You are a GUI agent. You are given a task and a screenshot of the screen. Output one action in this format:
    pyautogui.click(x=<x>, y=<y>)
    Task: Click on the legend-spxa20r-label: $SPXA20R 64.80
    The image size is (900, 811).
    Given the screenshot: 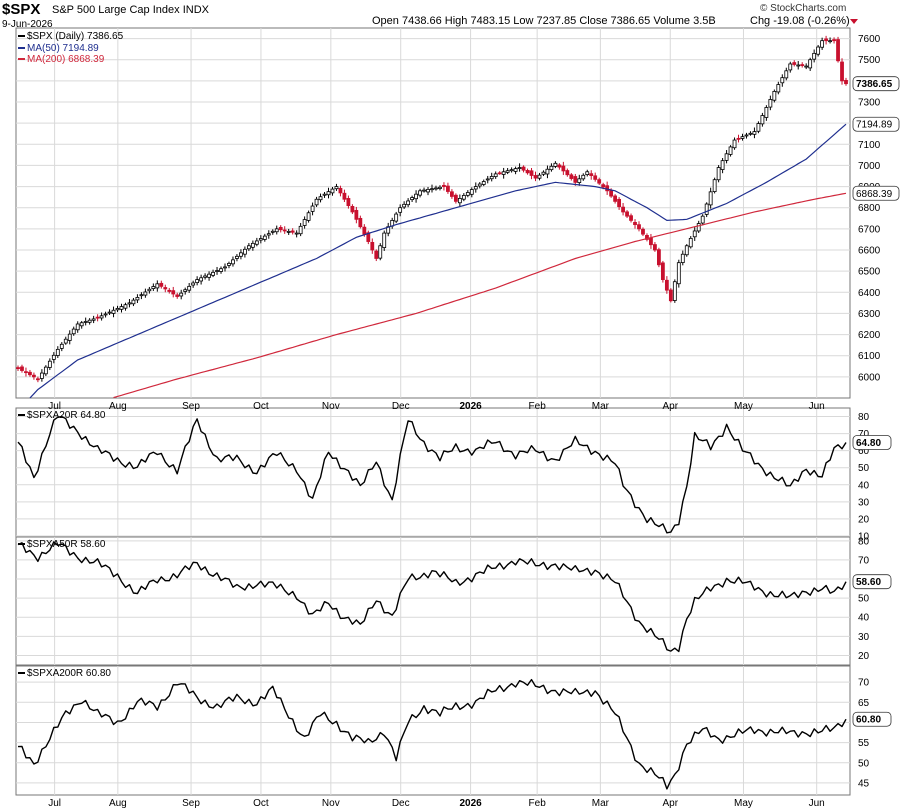 What is the action you would take?
    pyautogui.click(x=66, y=415)
    